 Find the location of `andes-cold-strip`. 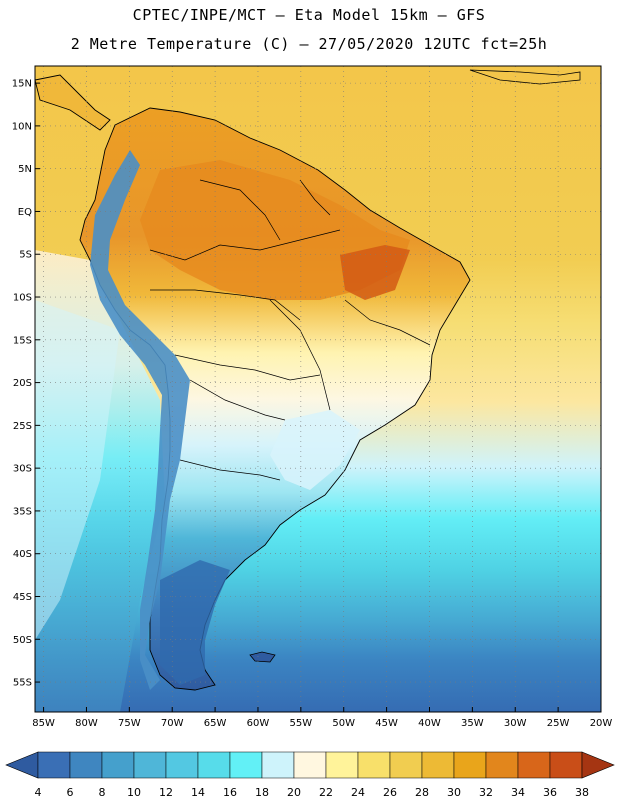

andes-cold-strip is located at coordinates (140, 420).